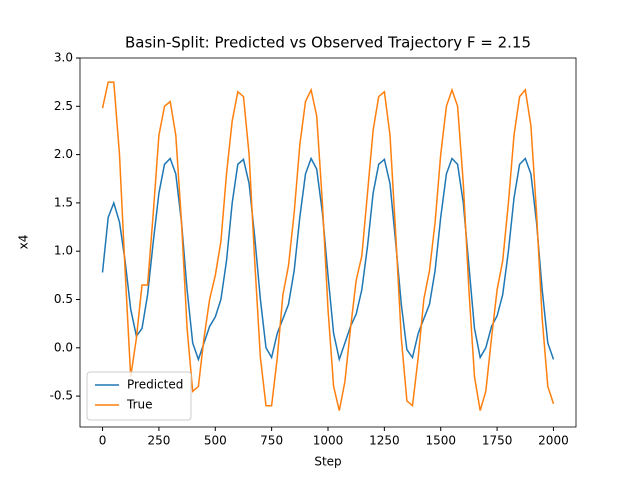 The width and height of the screenshot is (640, 484). Describe the element at coordinates (215, 441) in the screenshot. I see `x-tick-label: 500` at that location.